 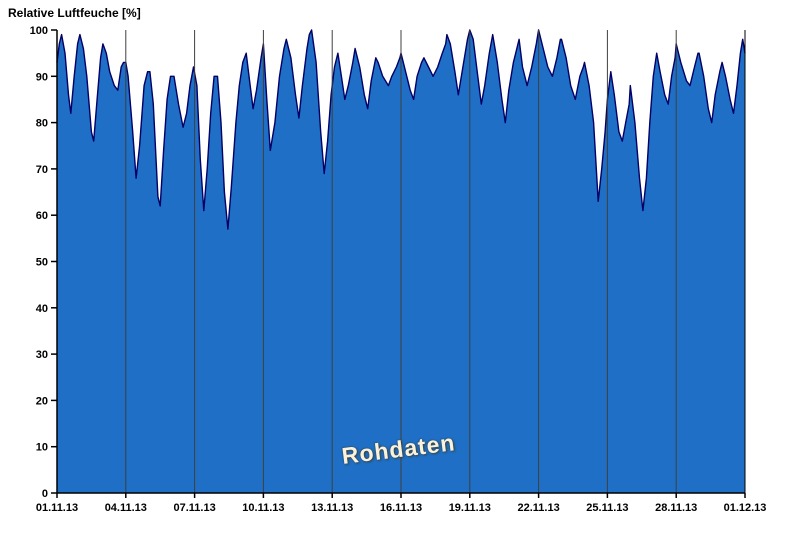 I want to click on x-tick-label: 25.11.13, so click(x=607, y=508).